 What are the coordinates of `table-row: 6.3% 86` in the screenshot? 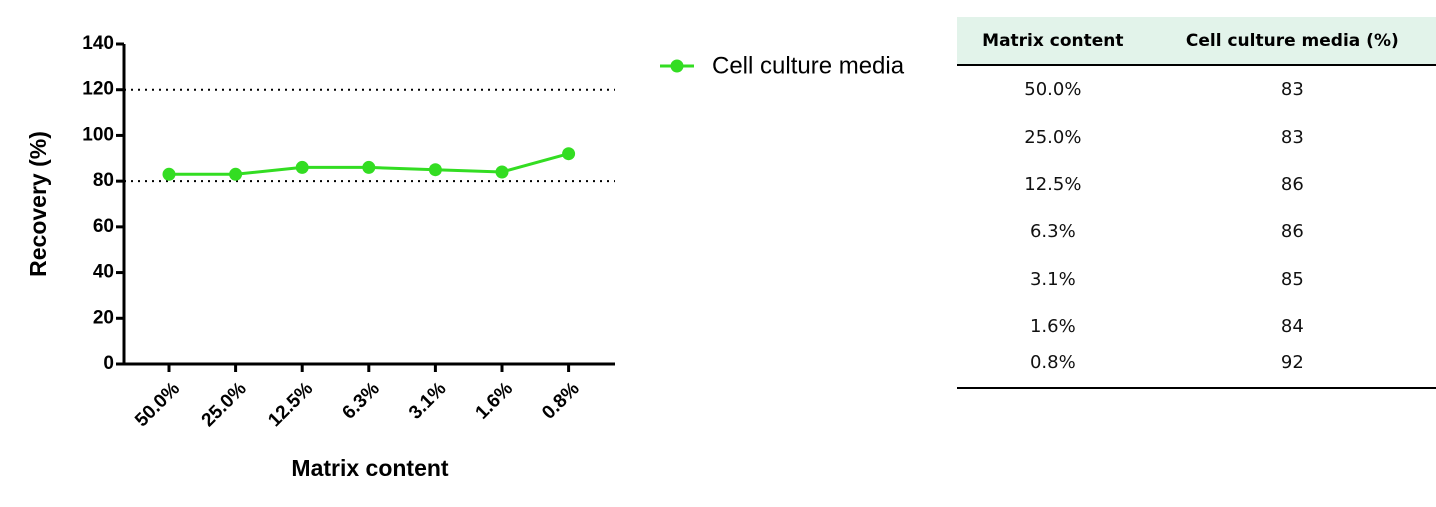 It's located at (1196, 231).